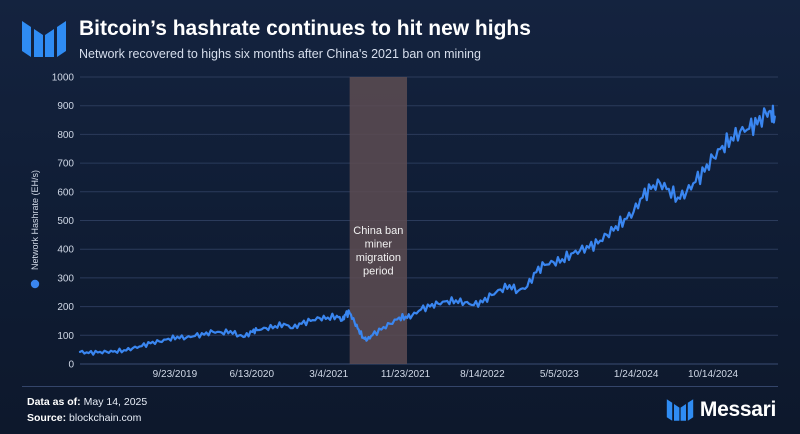 The height and width of the screenshot is (434, 800). Describe the element at coordinates (35, 220) in the screenshot. I see `y-axis-label: Network Hashrate (EH/s)` at that location.